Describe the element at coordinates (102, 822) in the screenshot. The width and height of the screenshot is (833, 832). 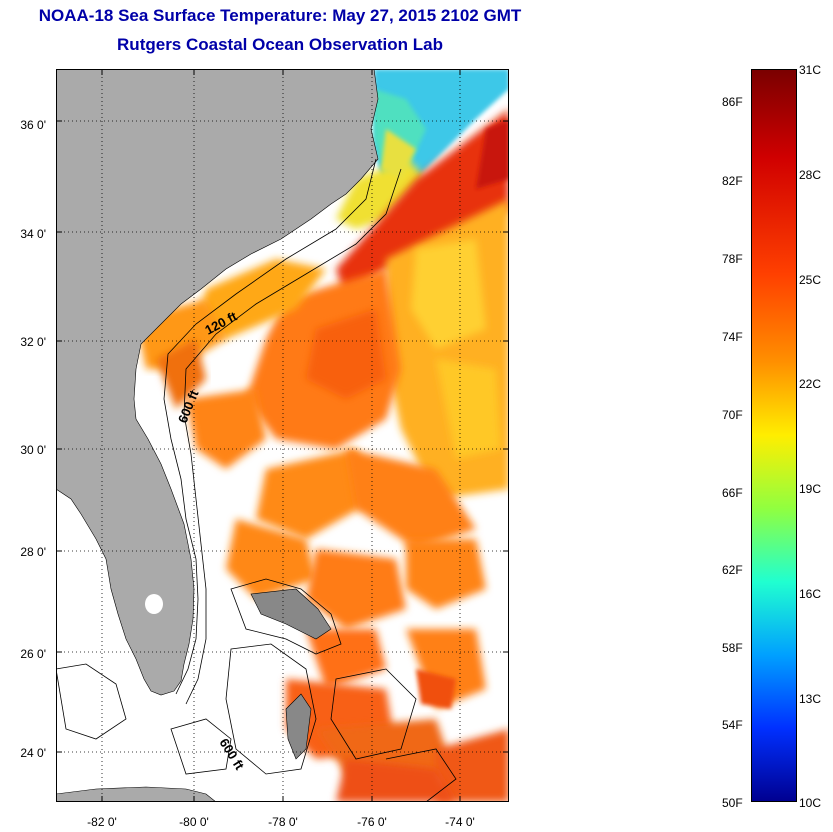
I see `lon-tick-label: -82 0'` at that location.